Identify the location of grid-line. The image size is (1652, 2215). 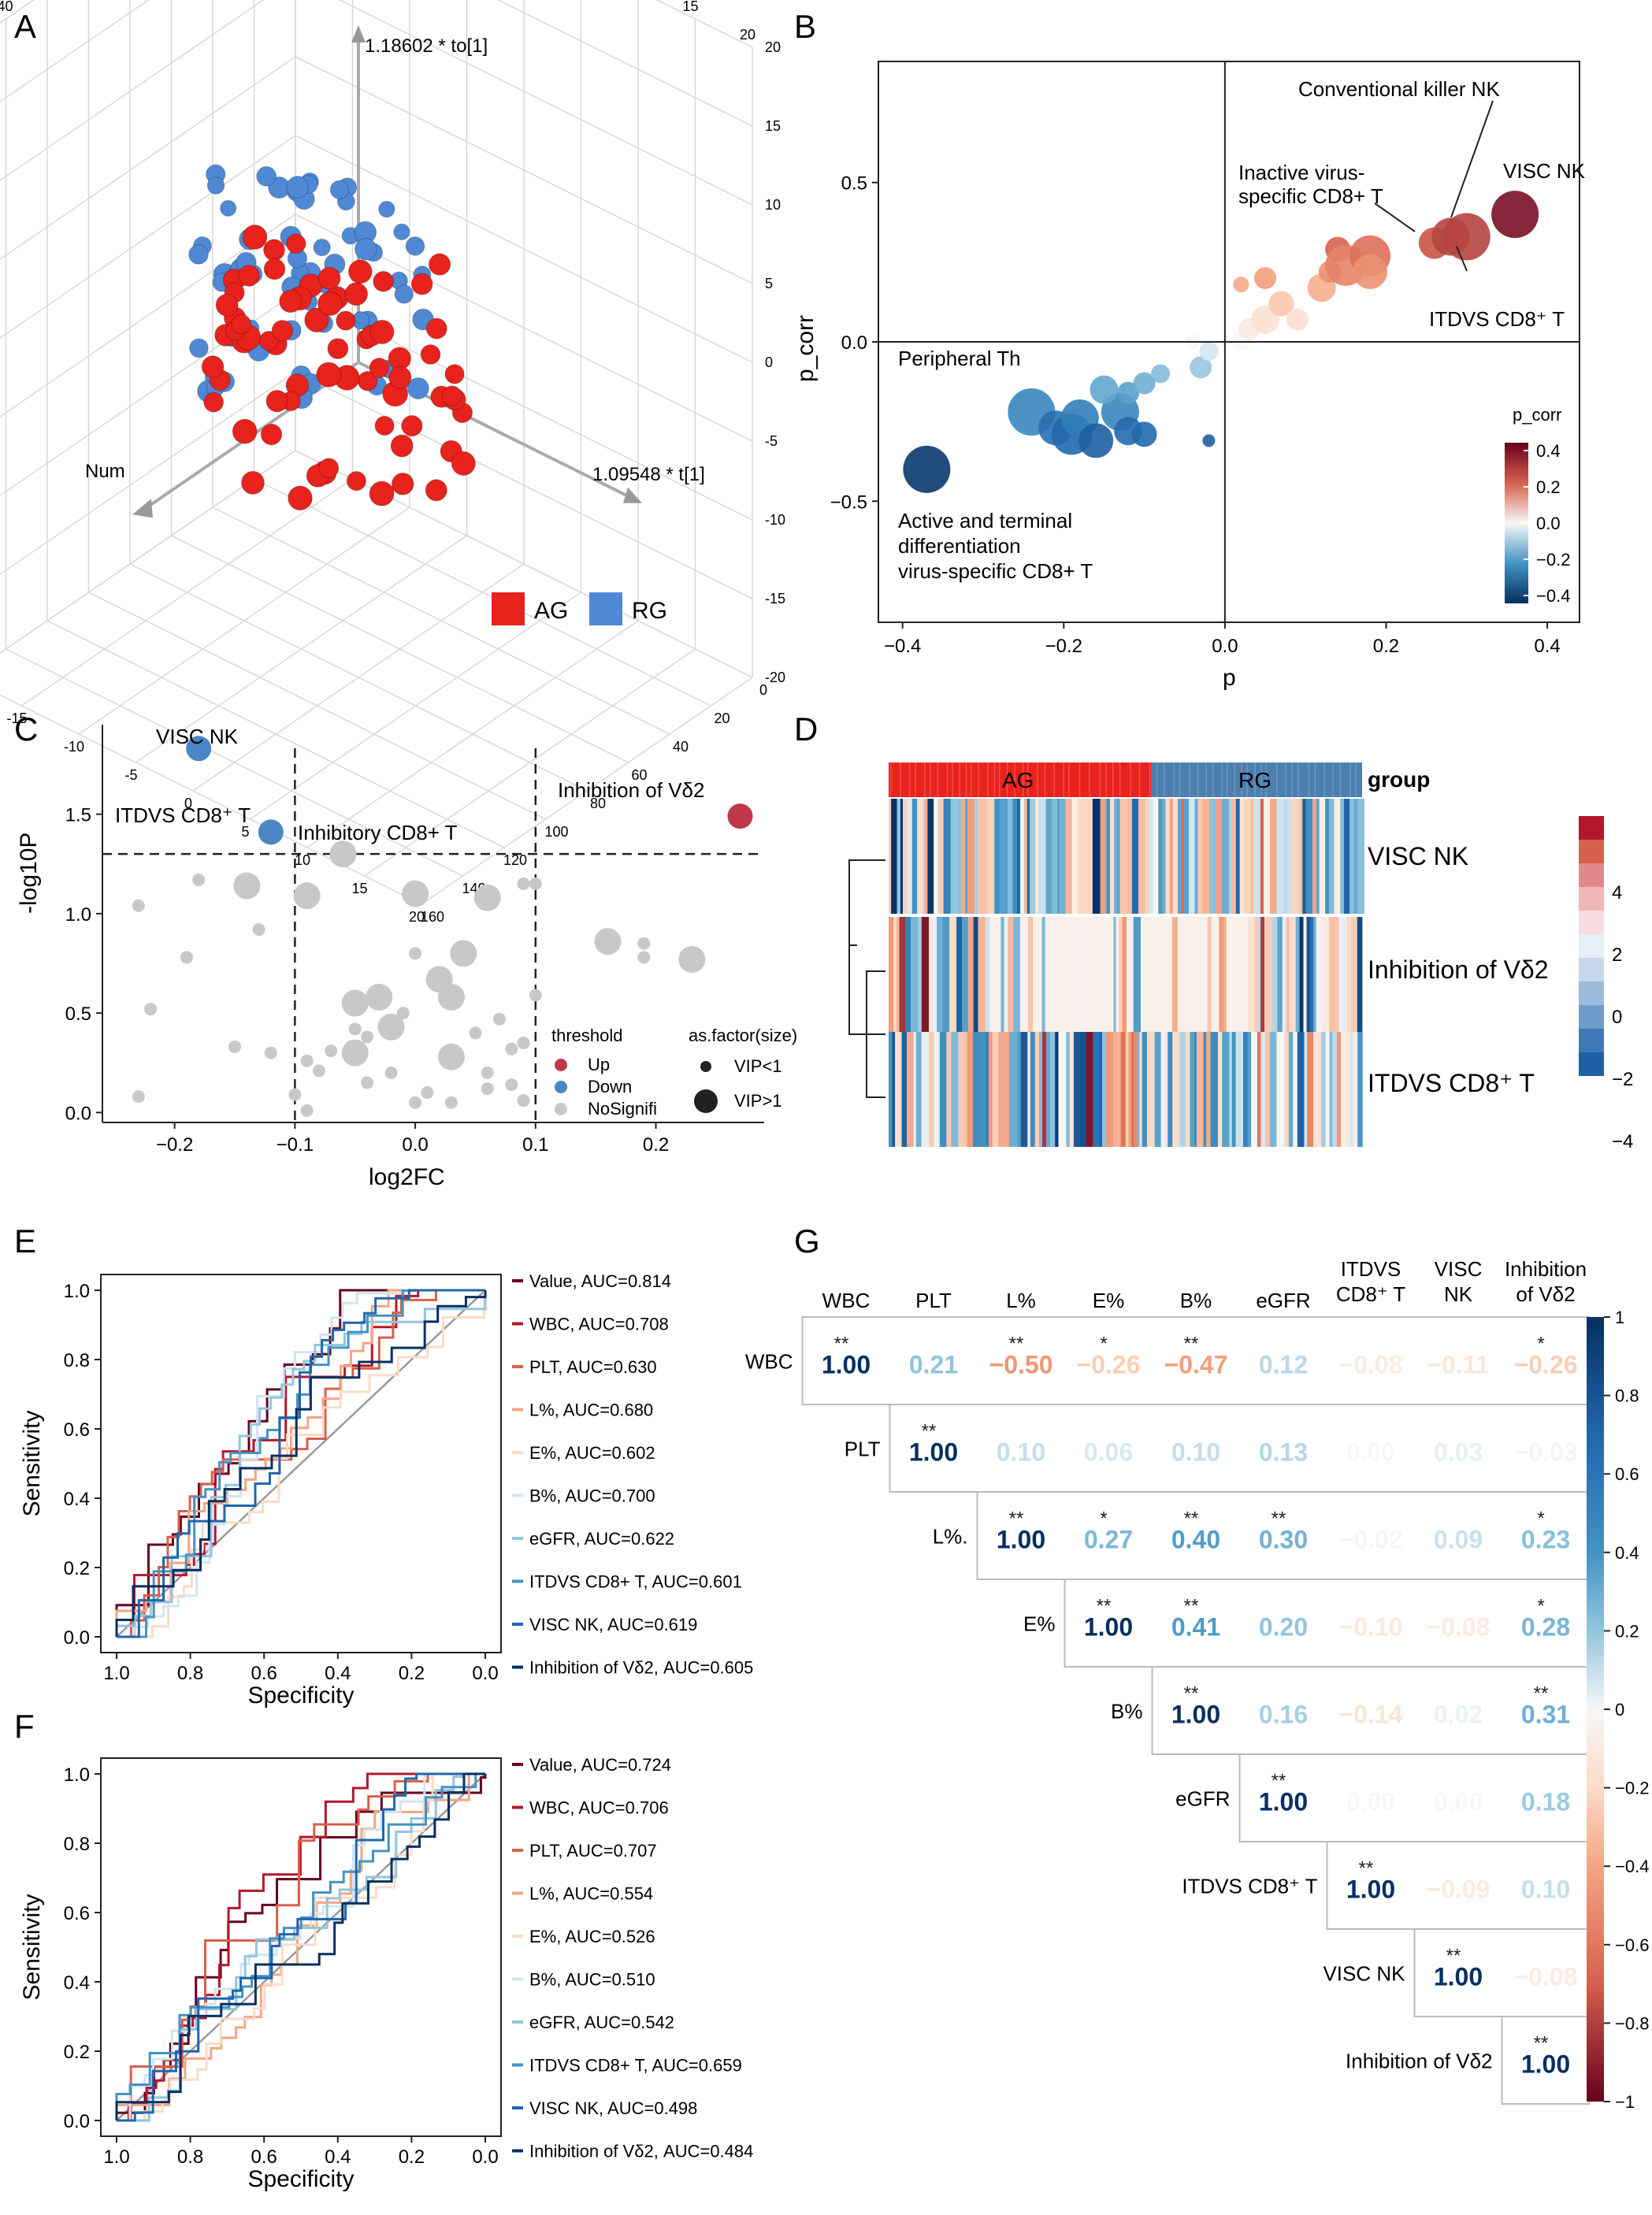
(530, 762).